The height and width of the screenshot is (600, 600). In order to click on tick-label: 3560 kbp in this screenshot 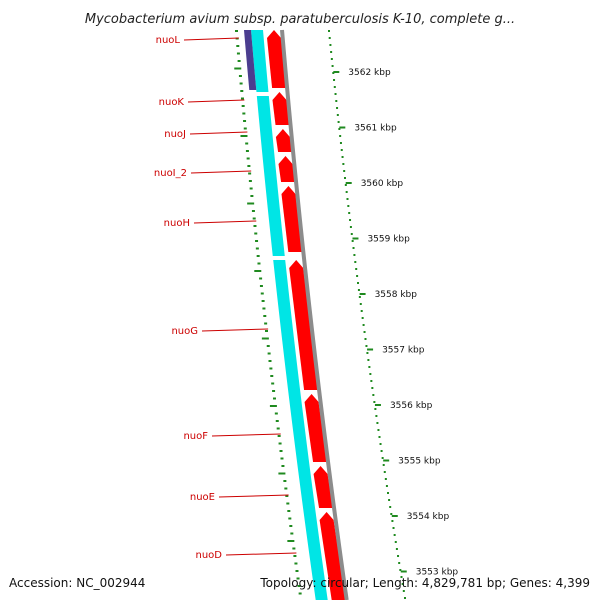, I will do `click(382, 184)`.